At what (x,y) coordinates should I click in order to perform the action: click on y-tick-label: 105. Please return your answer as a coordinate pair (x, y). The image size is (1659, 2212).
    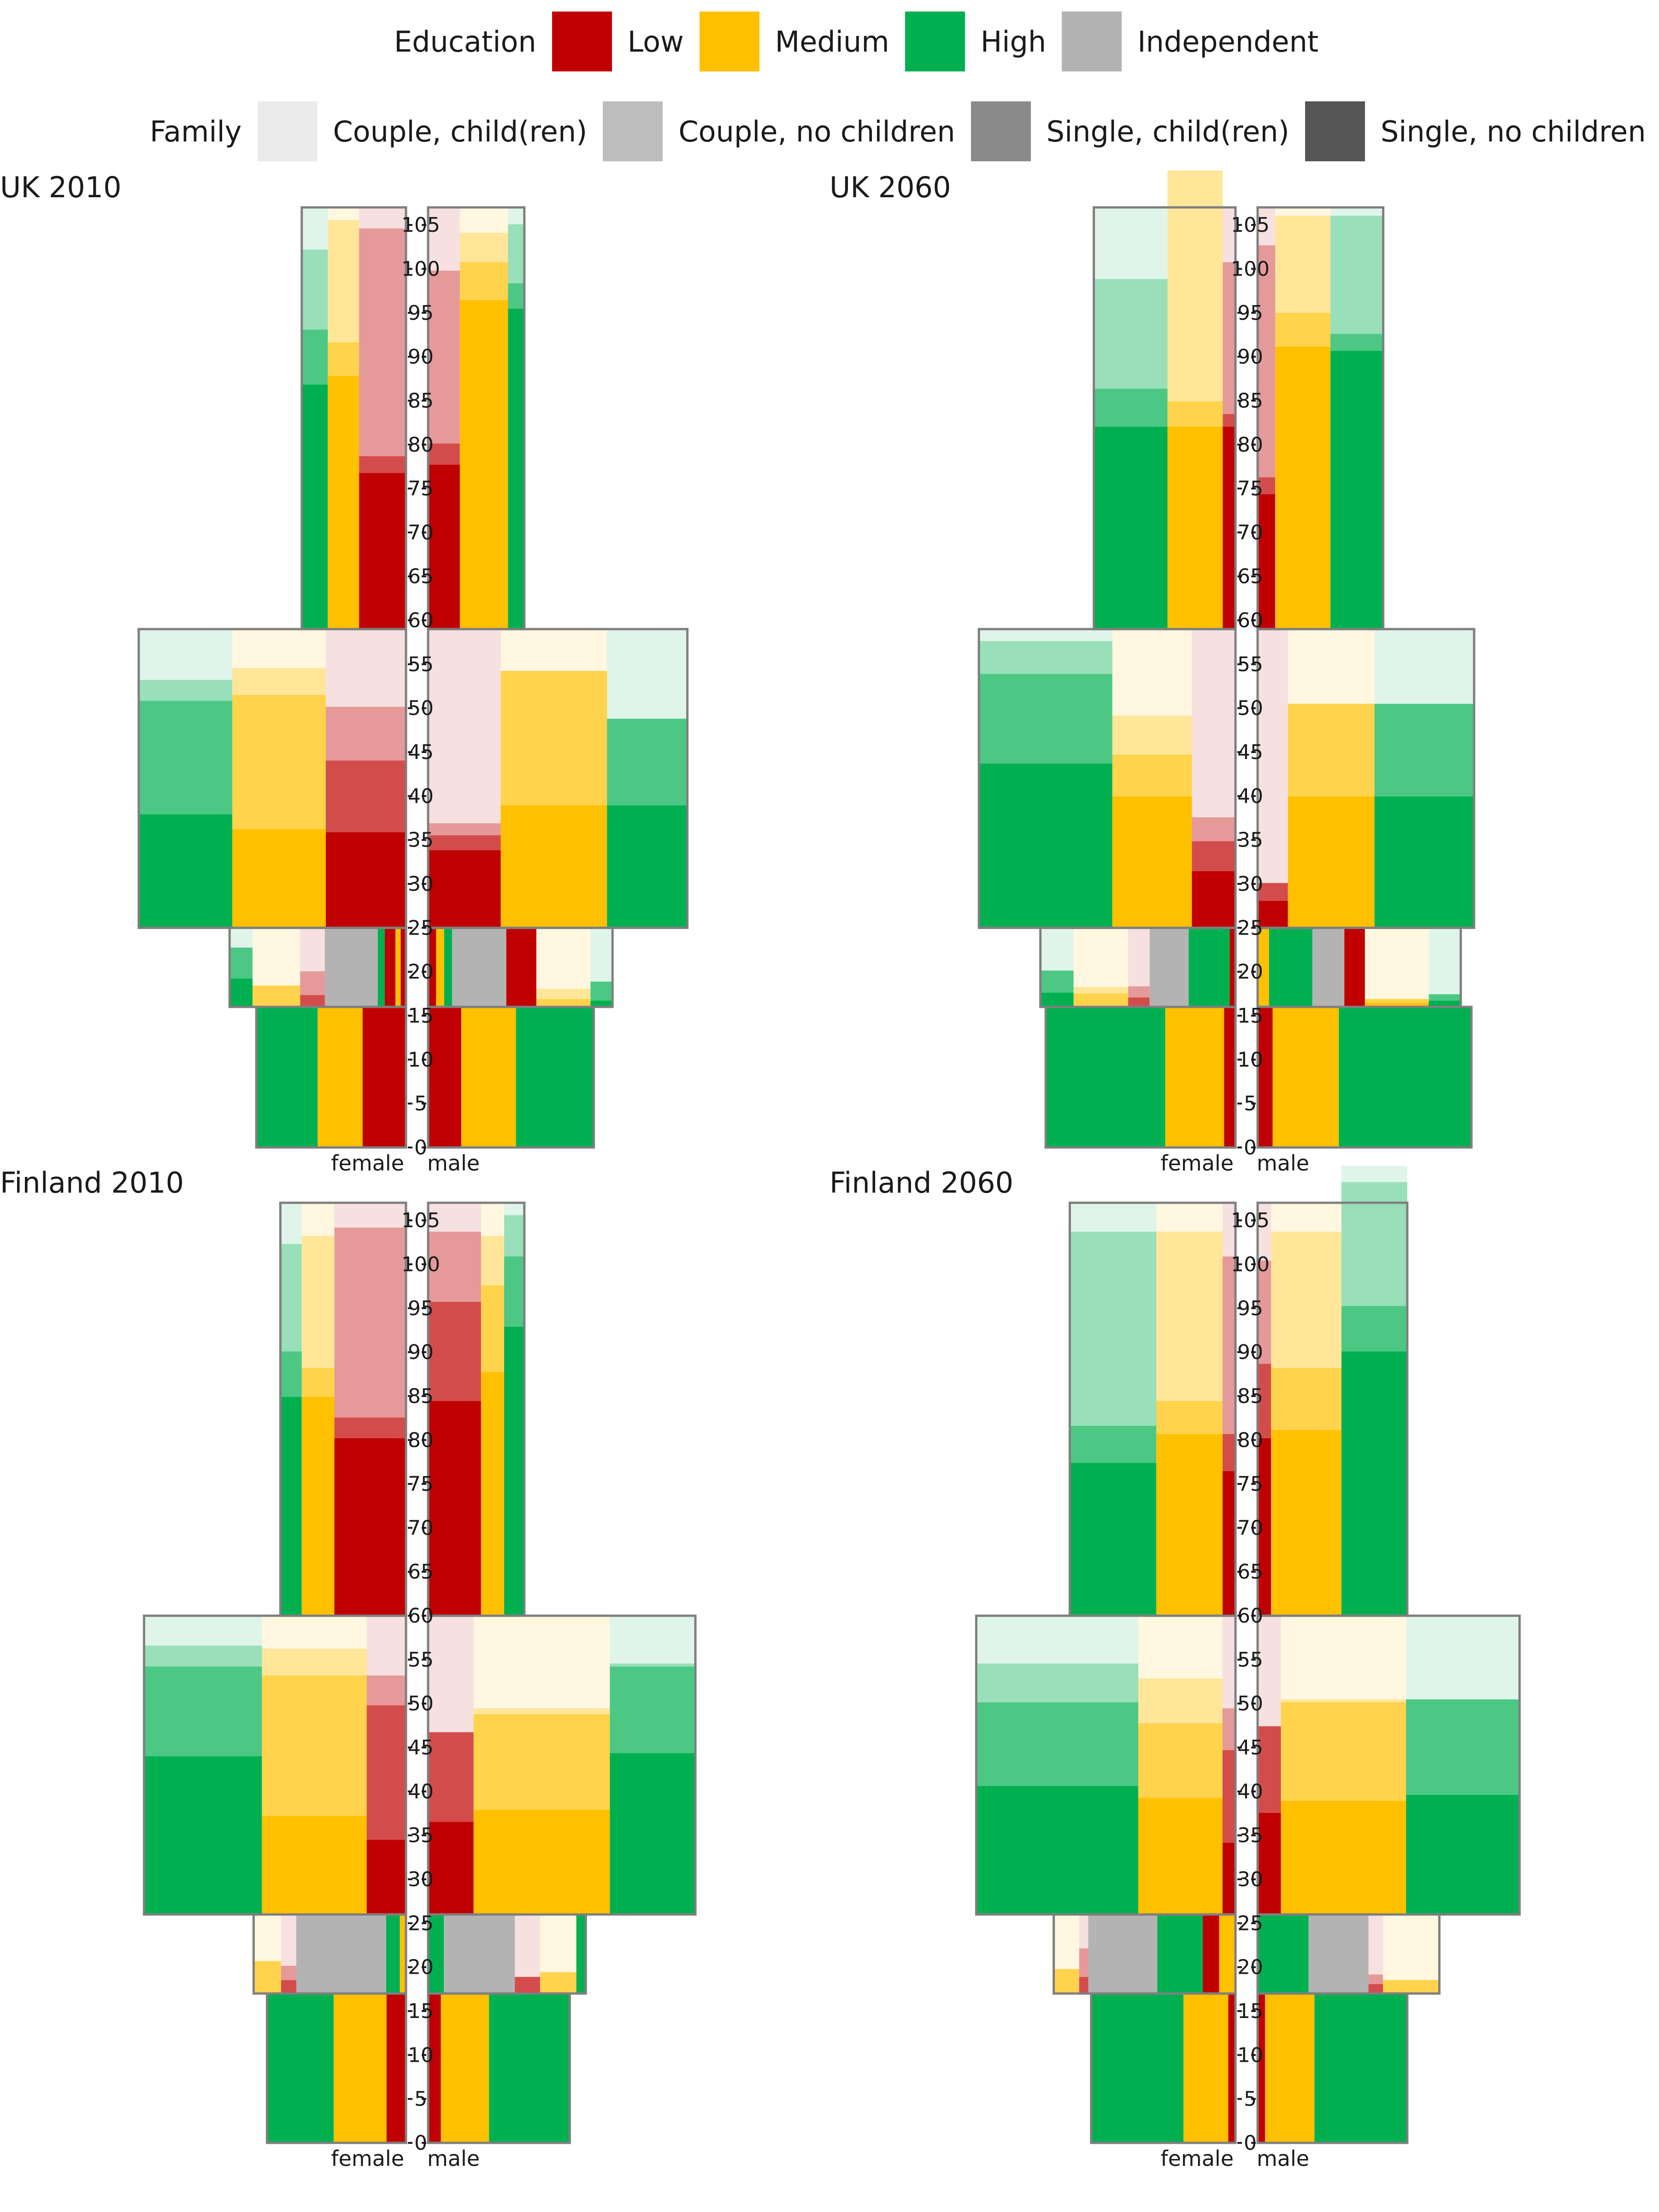
    Looking at the image, I should click on (420, 1220).